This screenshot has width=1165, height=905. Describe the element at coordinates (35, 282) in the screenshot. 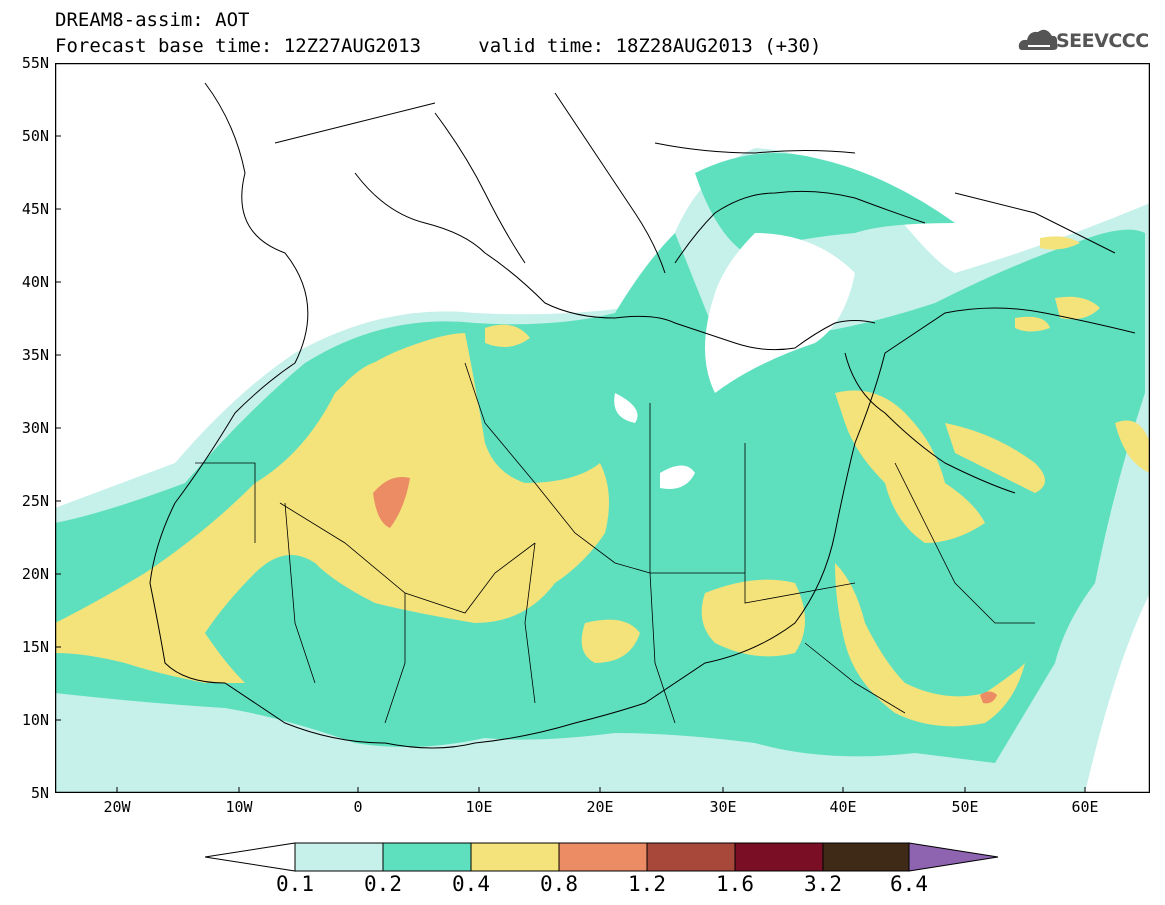

I see `lat-label-40n: 40N` at that location.